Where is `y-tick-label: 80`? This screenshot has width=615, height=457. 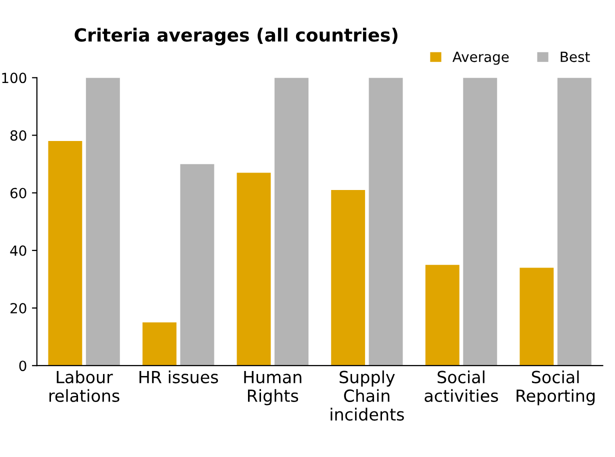
y-tick-label: 80 is located at coordinates (18, 135).